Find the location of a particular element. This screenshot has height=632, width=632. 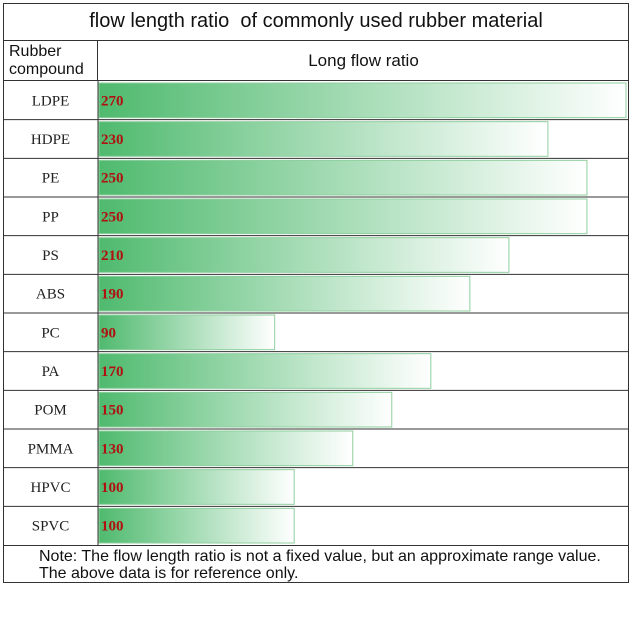

data-label: 230 is located at coordinates (112, 140).